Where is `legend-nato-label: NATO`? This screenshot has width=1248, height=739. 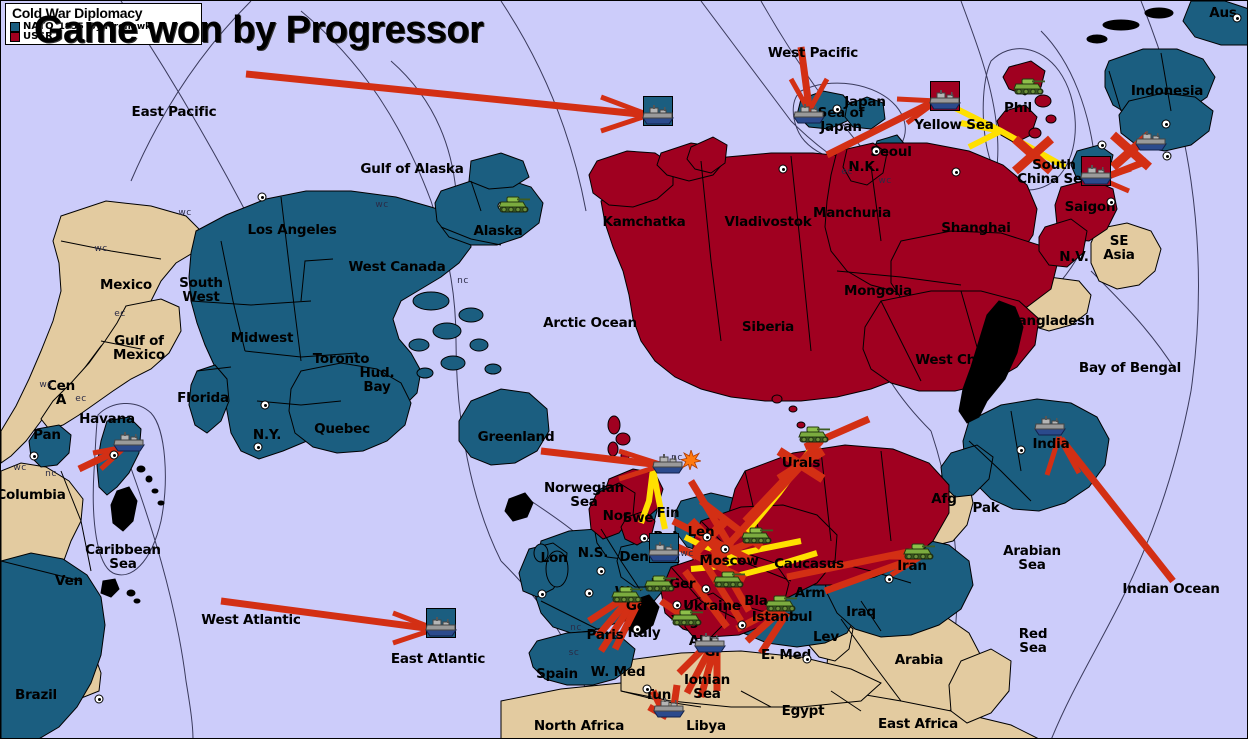 legend-nato-label: NATO is located at coordinates (38, 26).